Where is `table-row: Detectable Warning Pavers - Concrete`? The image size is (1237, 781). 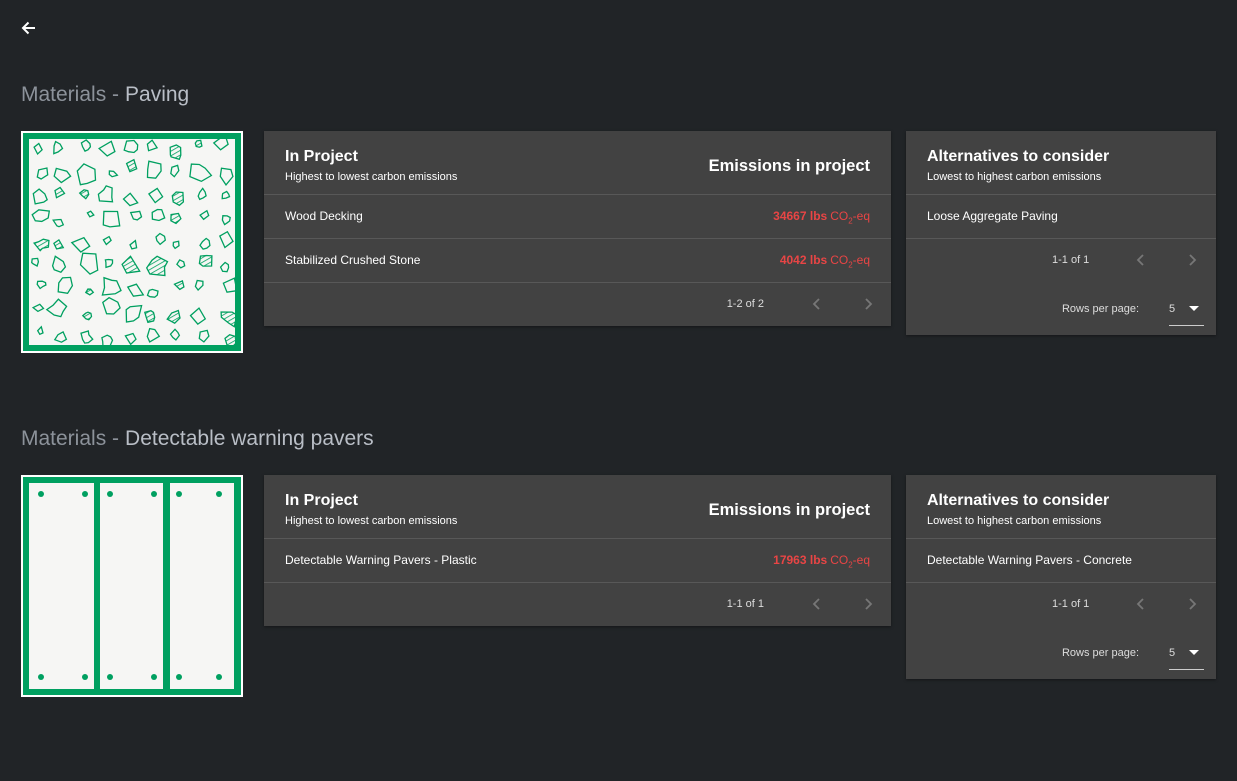
table-row: Detectable Warning Pavers - Concrete is located at coordinates (1061, 561).